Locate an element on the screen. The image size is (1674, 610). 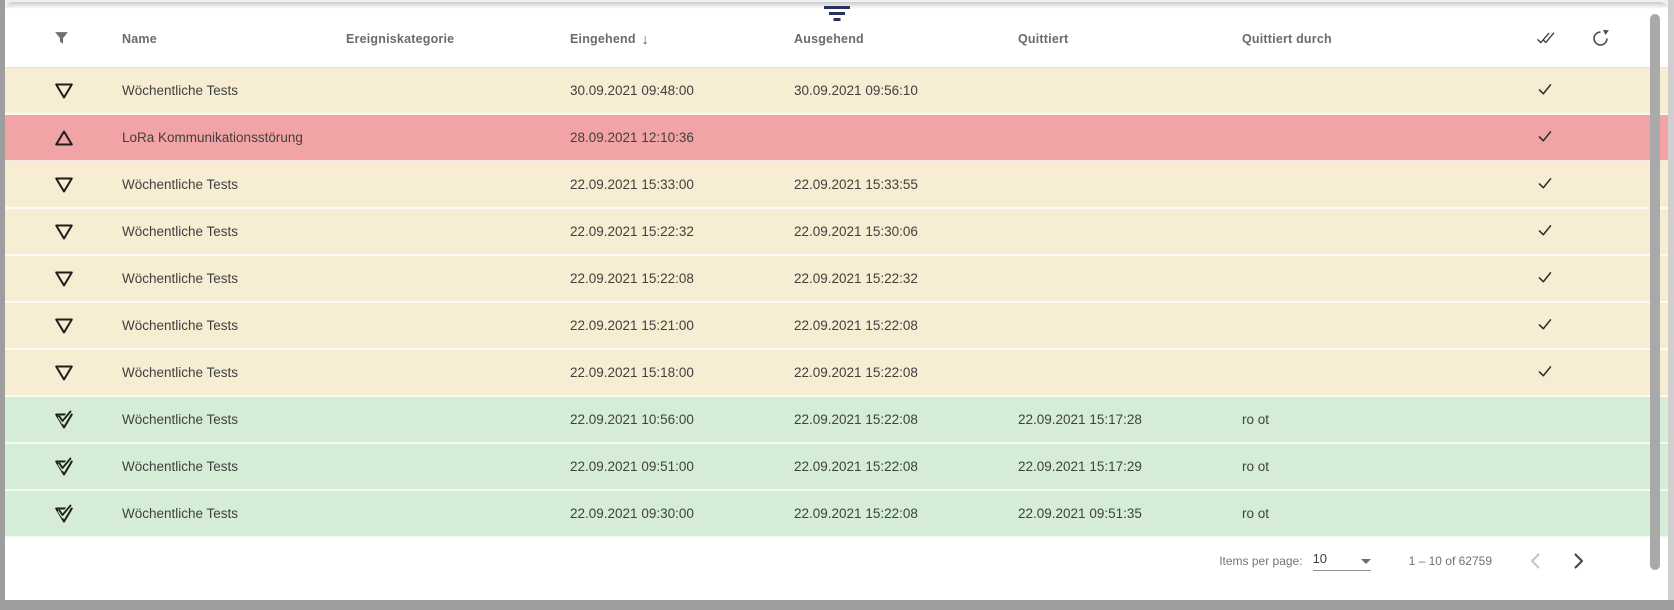
cell-incoming: 30.09.2021 09:48:00 is located at coordinates (632, 90).